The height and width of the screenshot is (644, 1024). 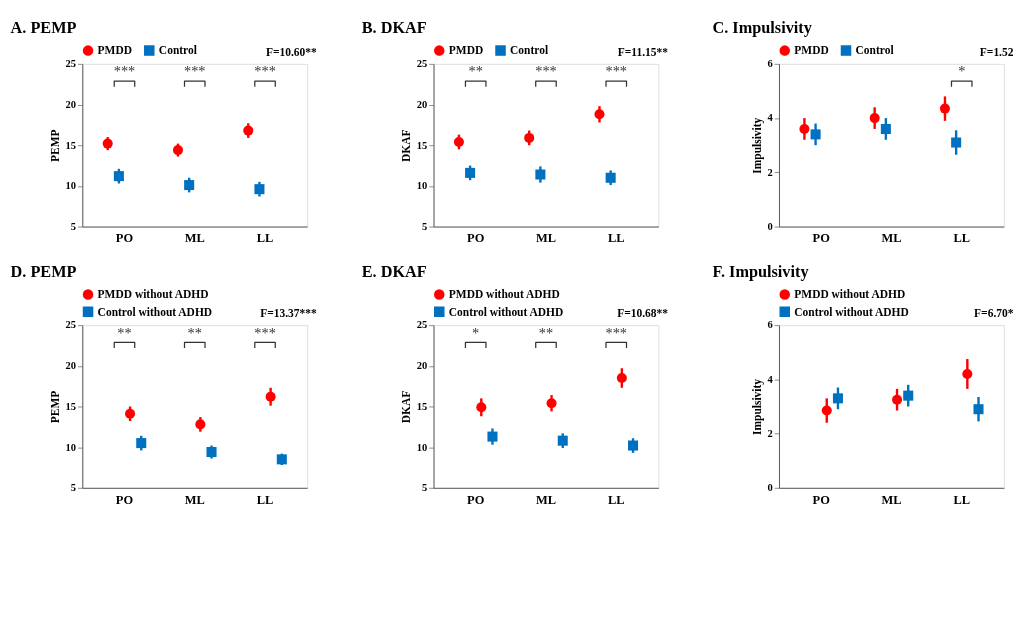 What do you see at coordinates (996, 52) in the screenshot?
I see `text: F=1.52` at bounding box center [996, 52].